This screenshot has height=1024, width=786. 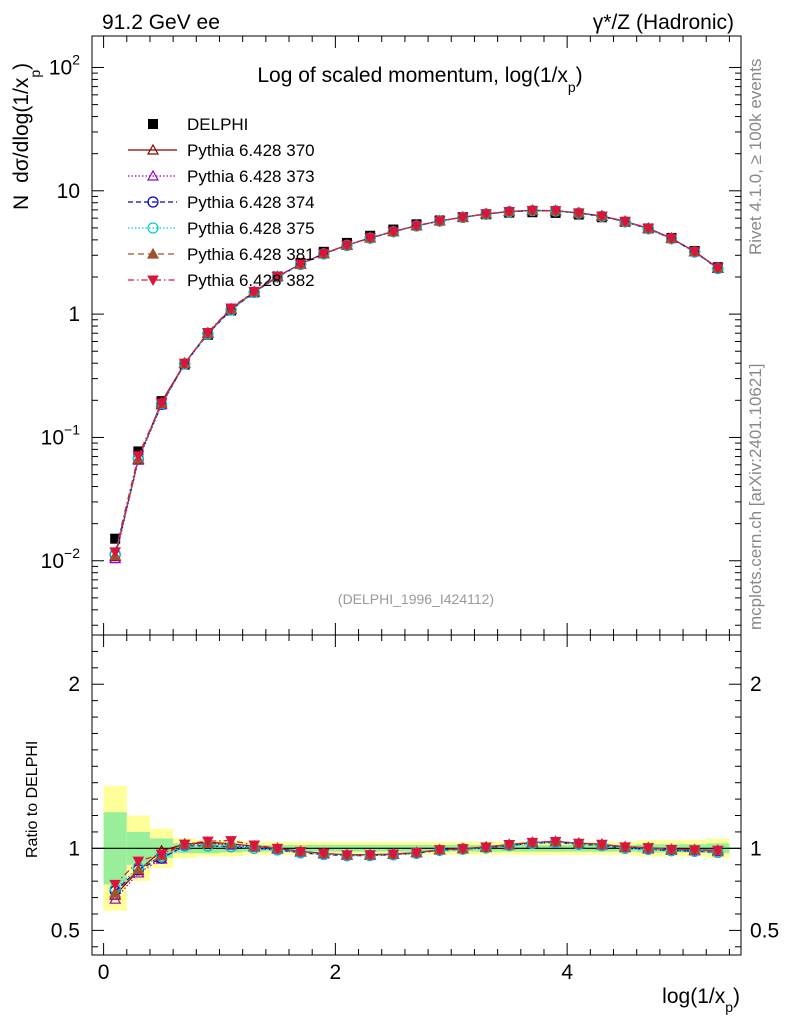 I want to click on analysis-tag: (DELPHI_1996_I424112), so click(x=416, y=599).